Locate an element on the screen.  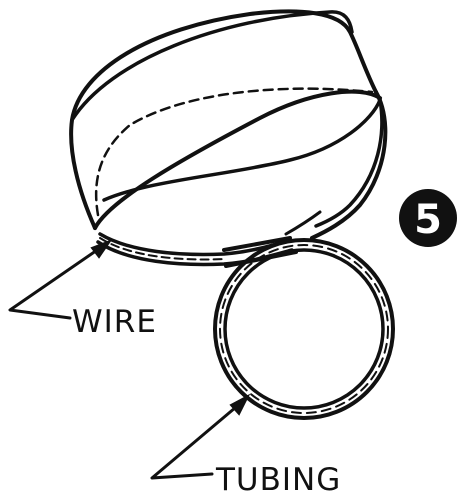
strip-dashed-wire is located at coordinates (162, 249).